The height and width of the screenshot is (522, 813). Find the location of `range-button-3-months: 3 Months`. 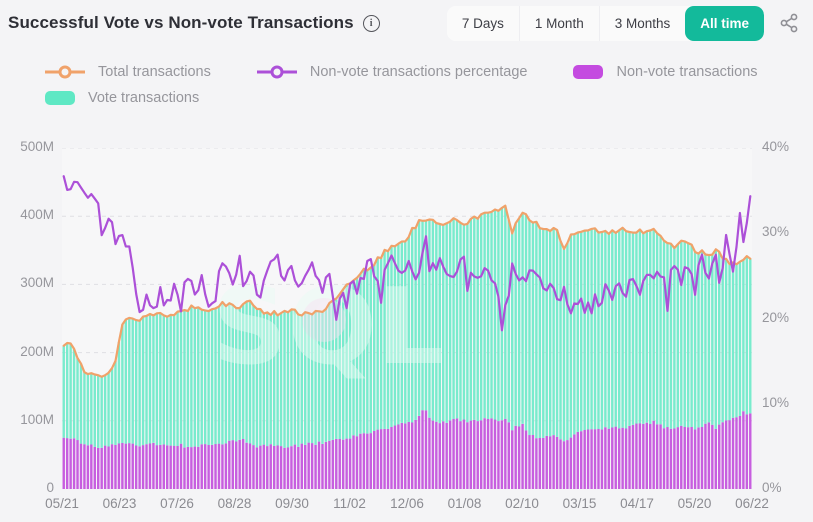

range-button-3-months: 3 Months is located at coordinates (642, 23).